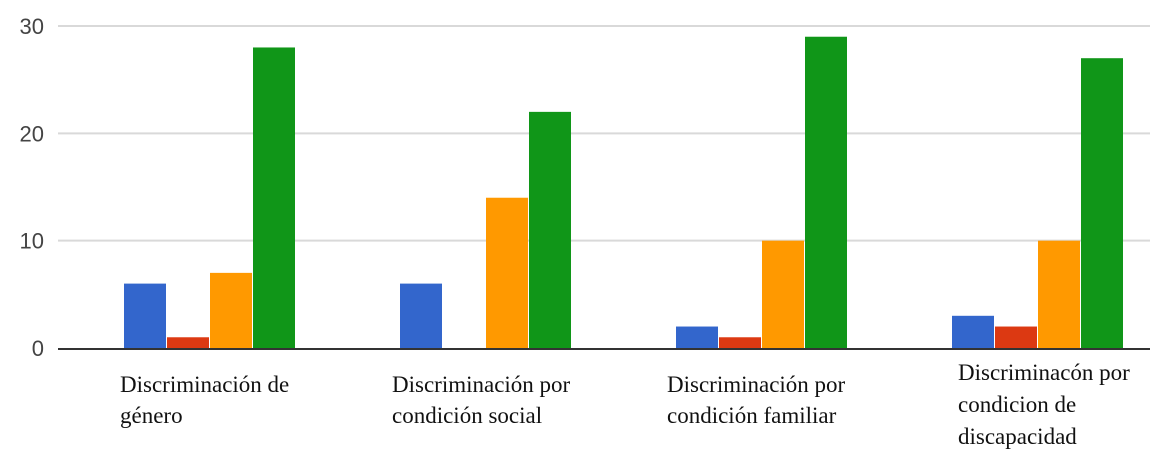 The image size is (1162, 453). Describe the element at coordinates (752, 415) in the screenshot. I see `category-label: condición familiar` at that location.